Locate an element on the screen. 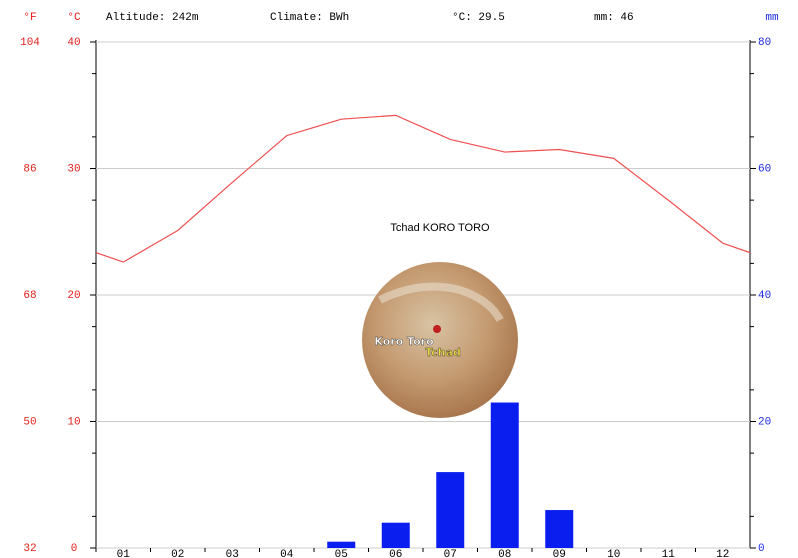  y2-tick-label: 60 is located at coordinates (764, 169).